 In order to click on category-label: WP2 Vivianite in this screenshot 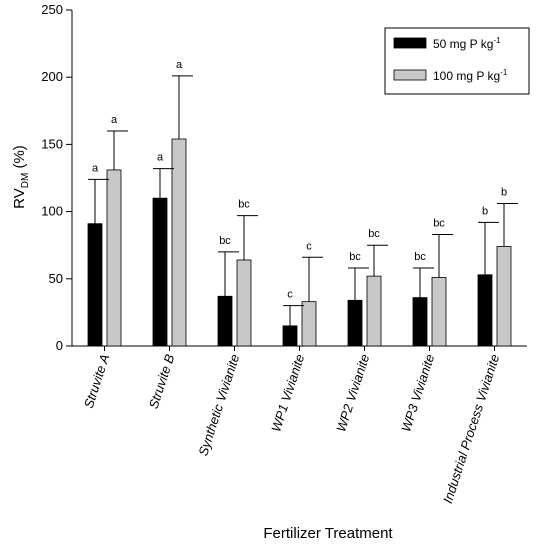, I will do `click(352, 392)`.